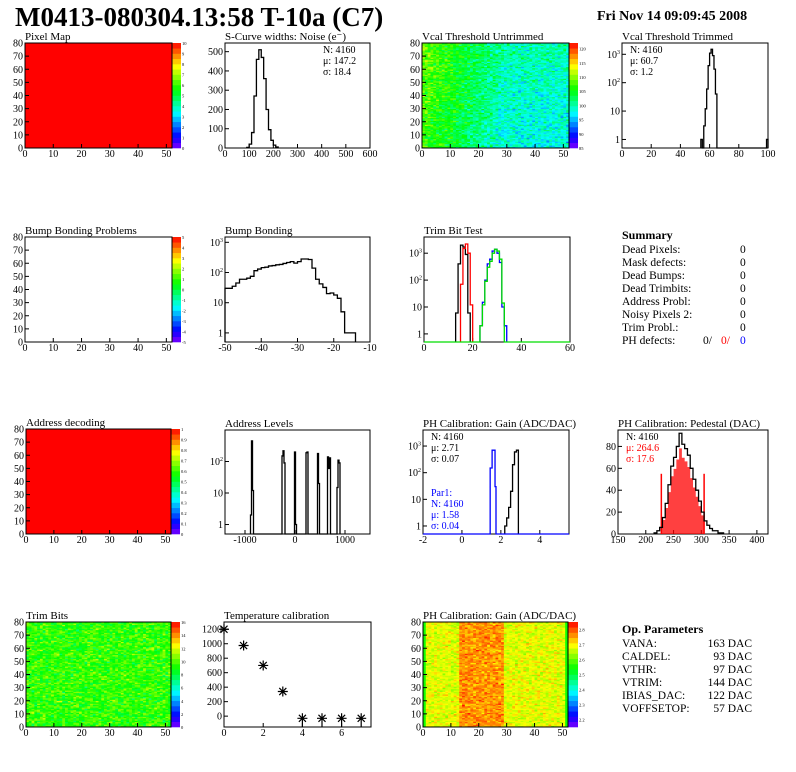 This screenshot has width=796, height=772. I want to click on x-tick-label: 200, so click(273, 154).